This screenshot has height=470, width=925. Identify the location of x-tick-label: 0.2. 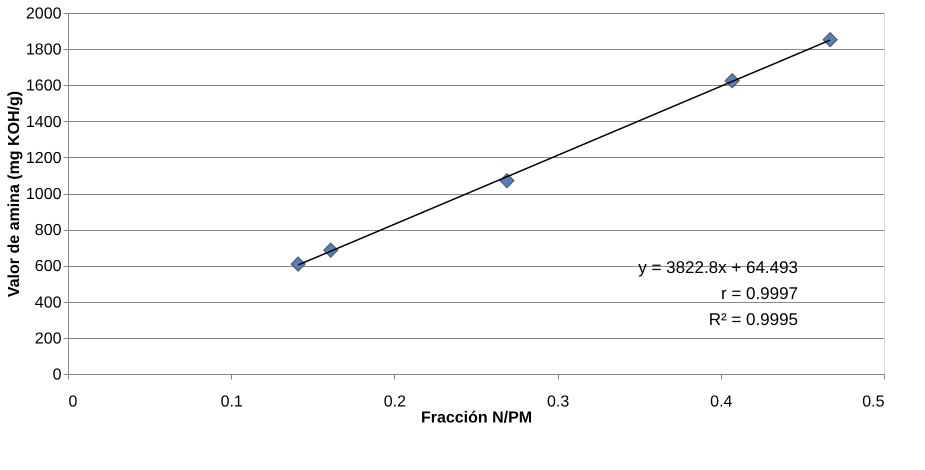
(395, 402).